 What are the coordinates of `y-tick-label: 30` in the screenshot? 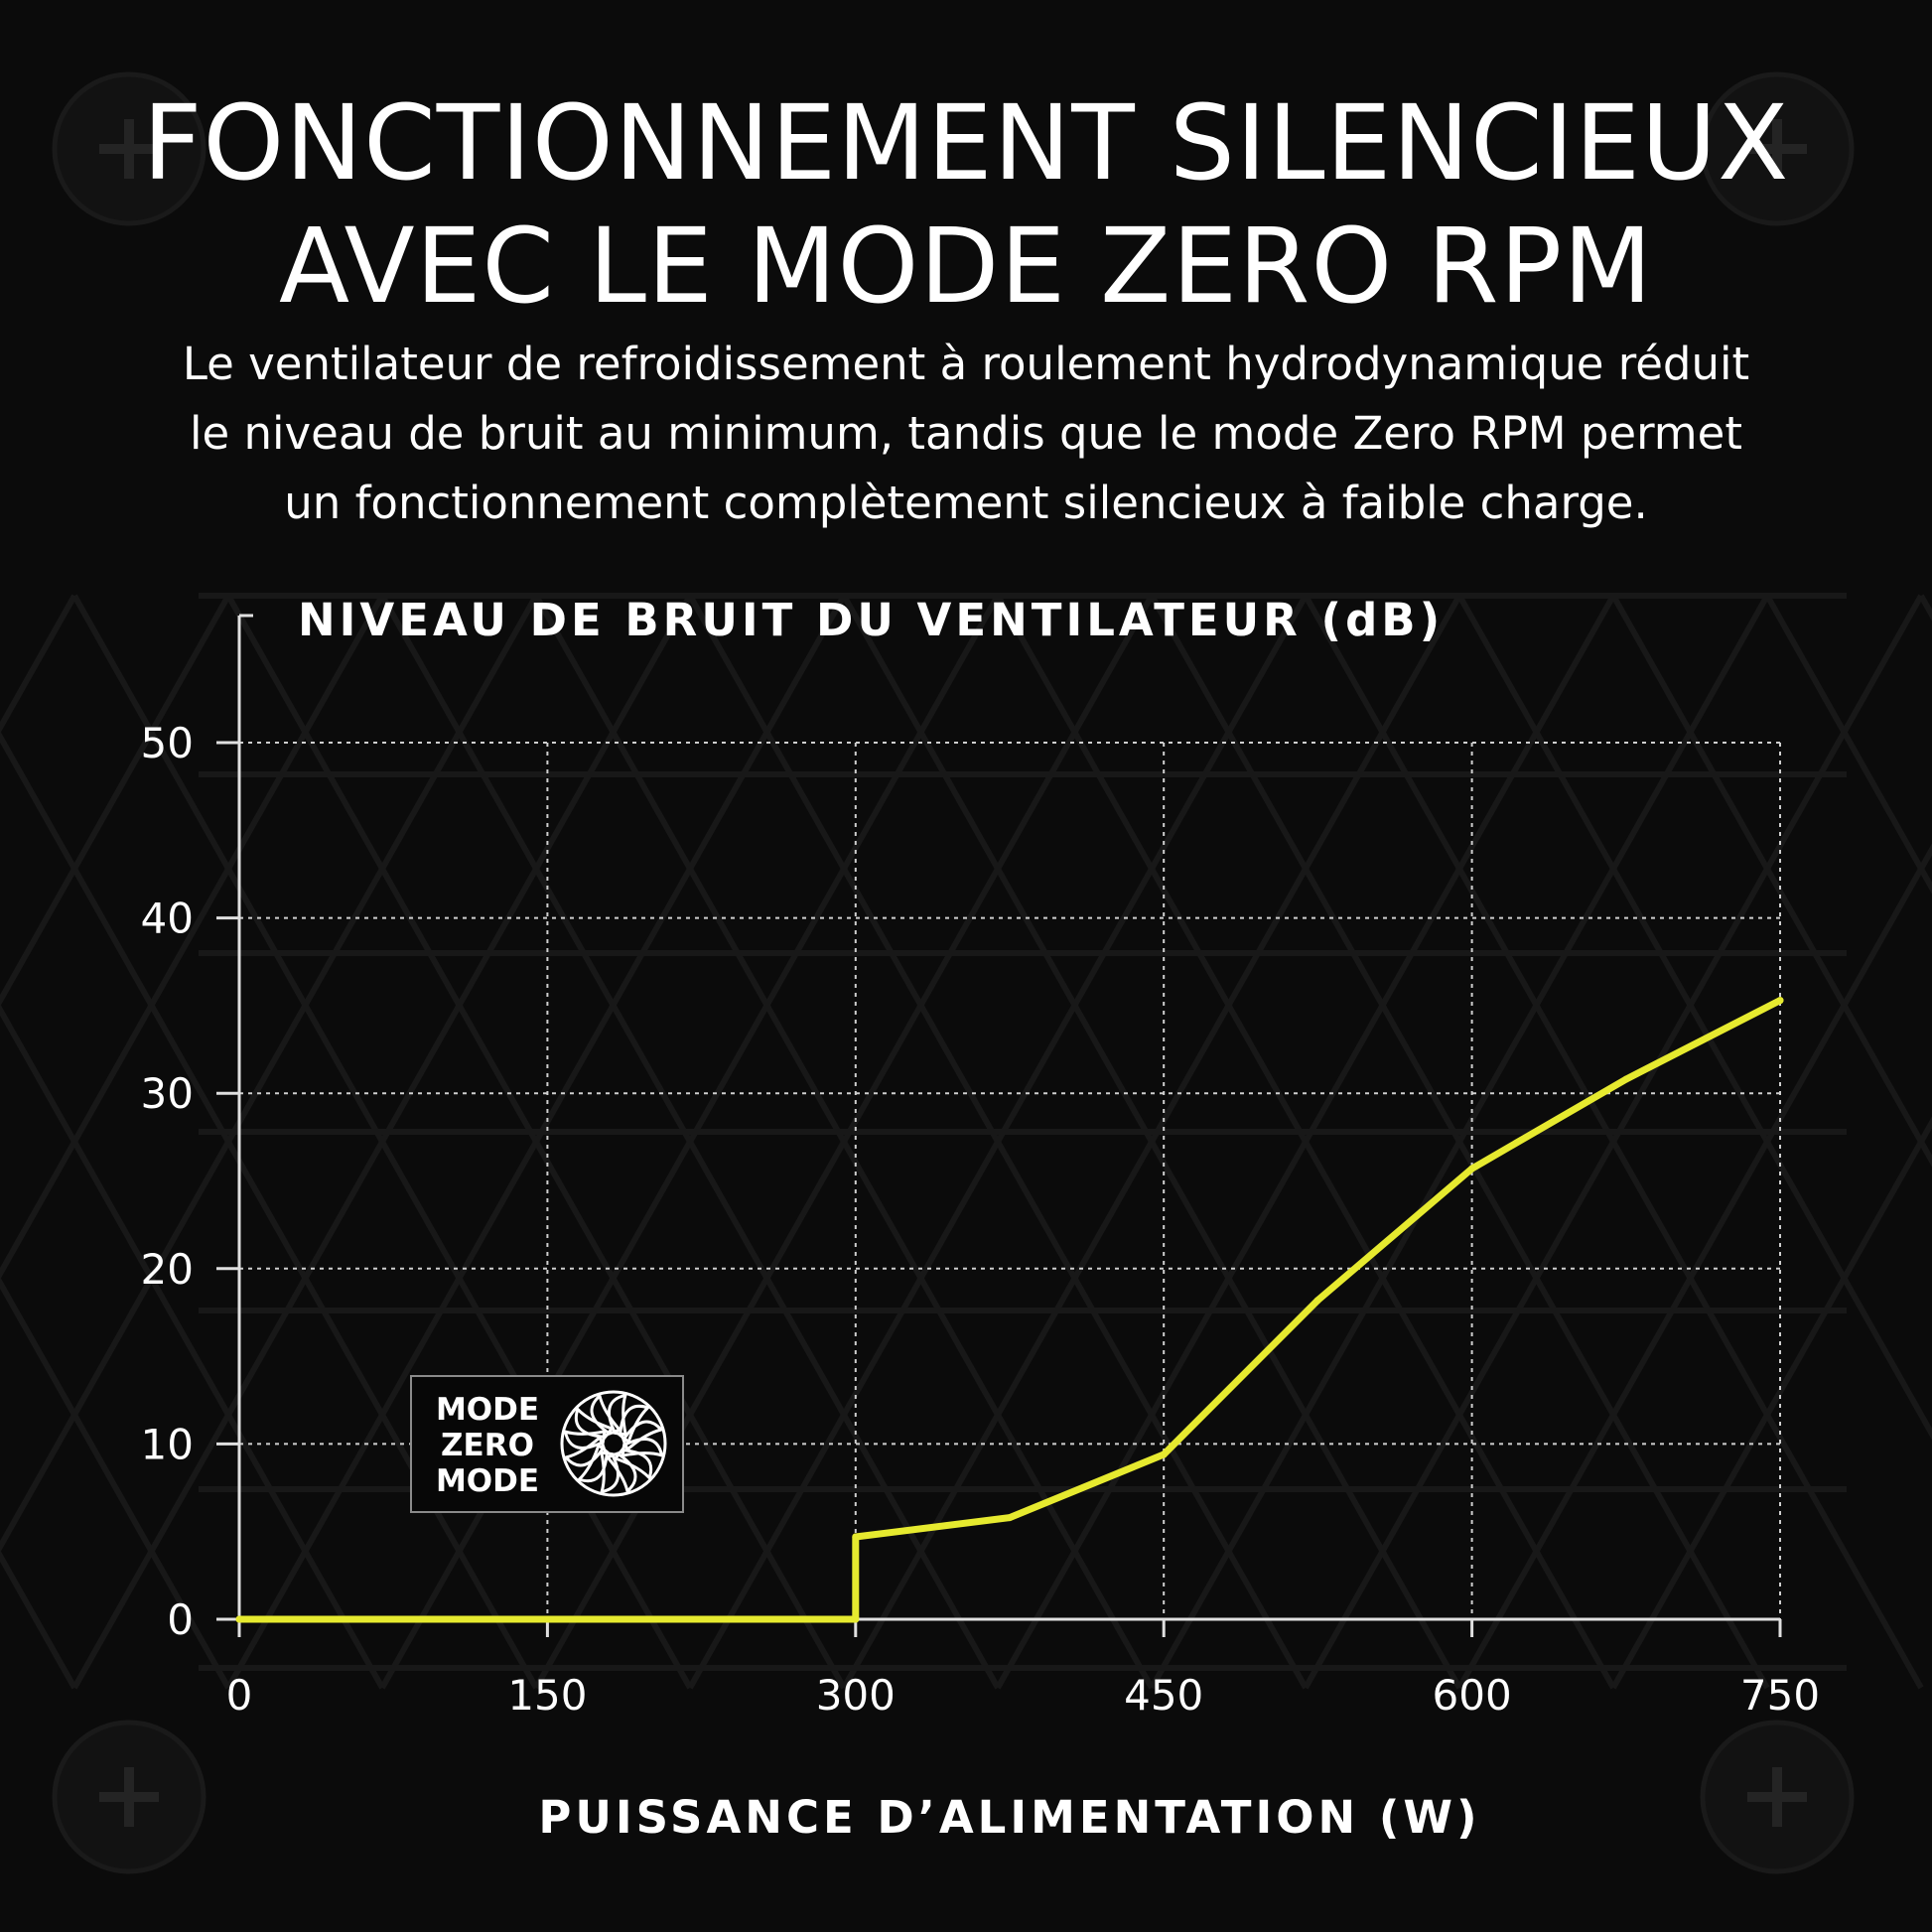 It's located at (167, 1093).